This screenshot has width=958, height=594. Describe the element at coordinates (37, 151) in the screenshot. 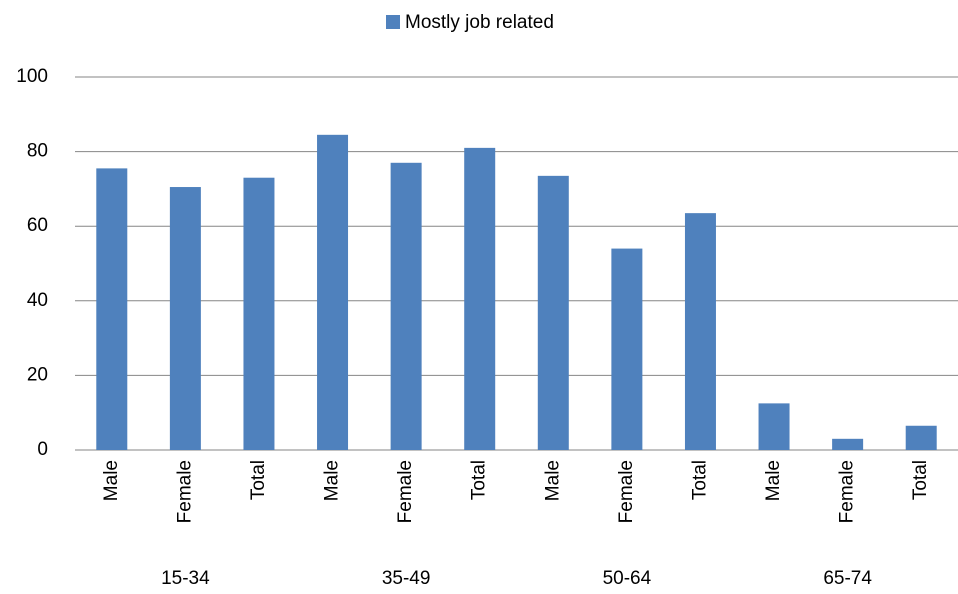

I see `y-tick-label: 80` at that location.